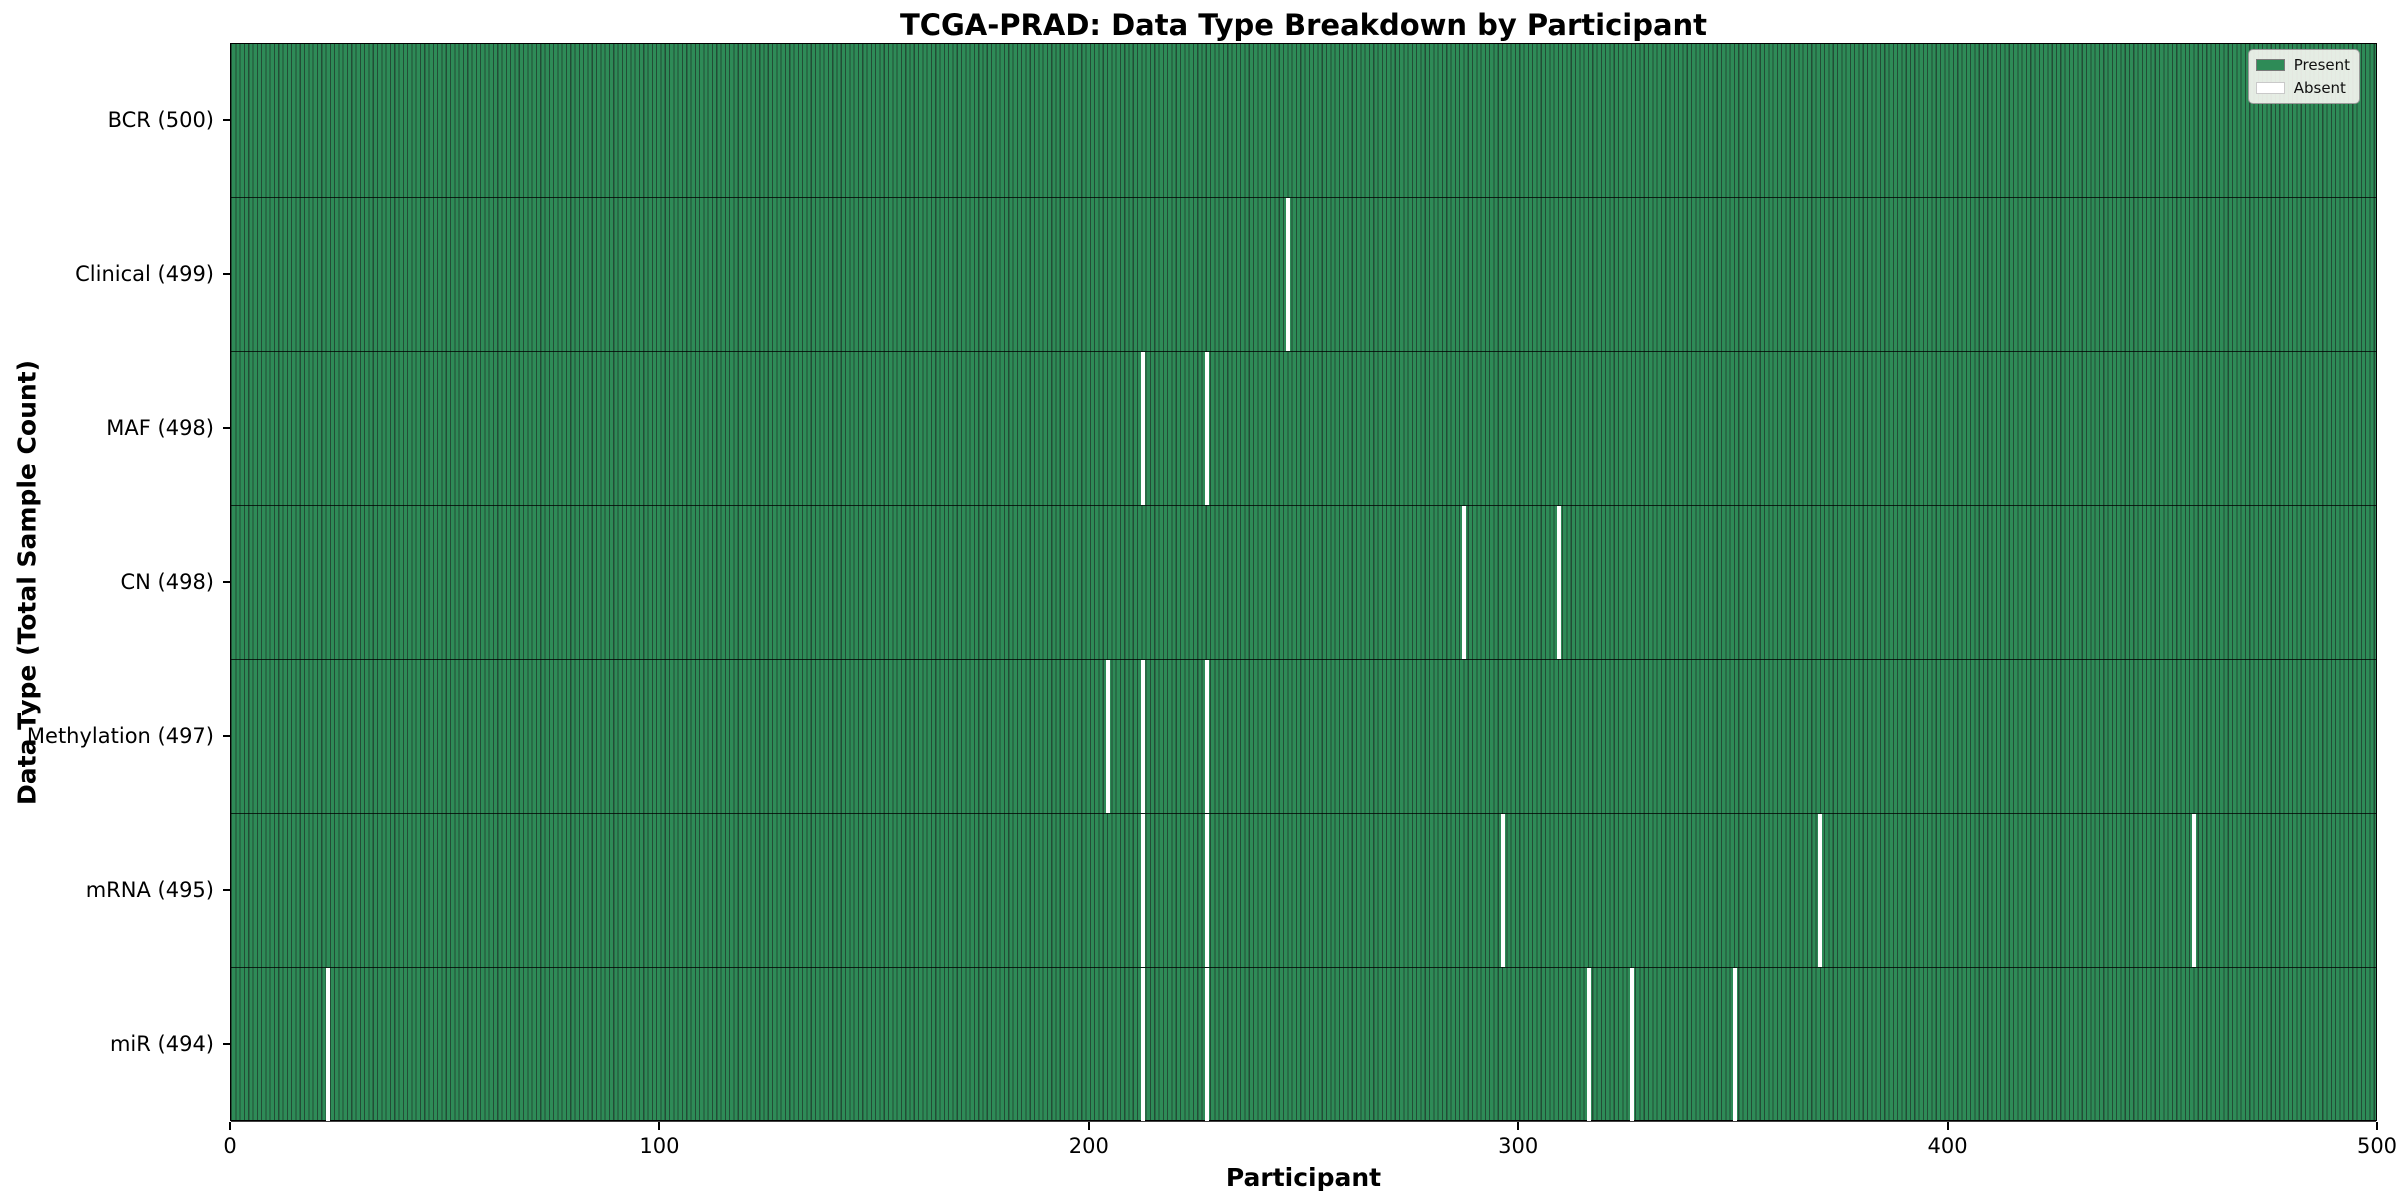 The width and height of the screenshot is (2400, 1200). What do you see at coordinates (1303, 1177) in the screenshot?
I see `x-axis-label: Participant` at bounding box center [1303, 1177].